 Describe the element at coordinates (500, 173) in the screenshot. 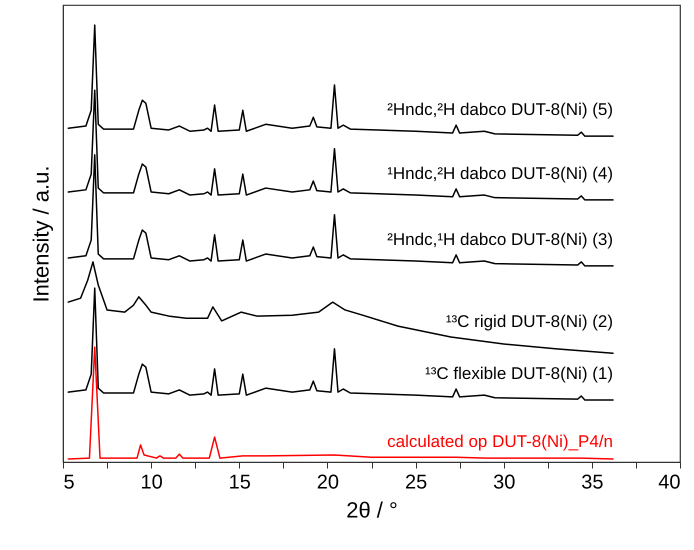

I see `series-label: ¹Hndc,²H dabco DUT-8(Ni) (4)` at that location.